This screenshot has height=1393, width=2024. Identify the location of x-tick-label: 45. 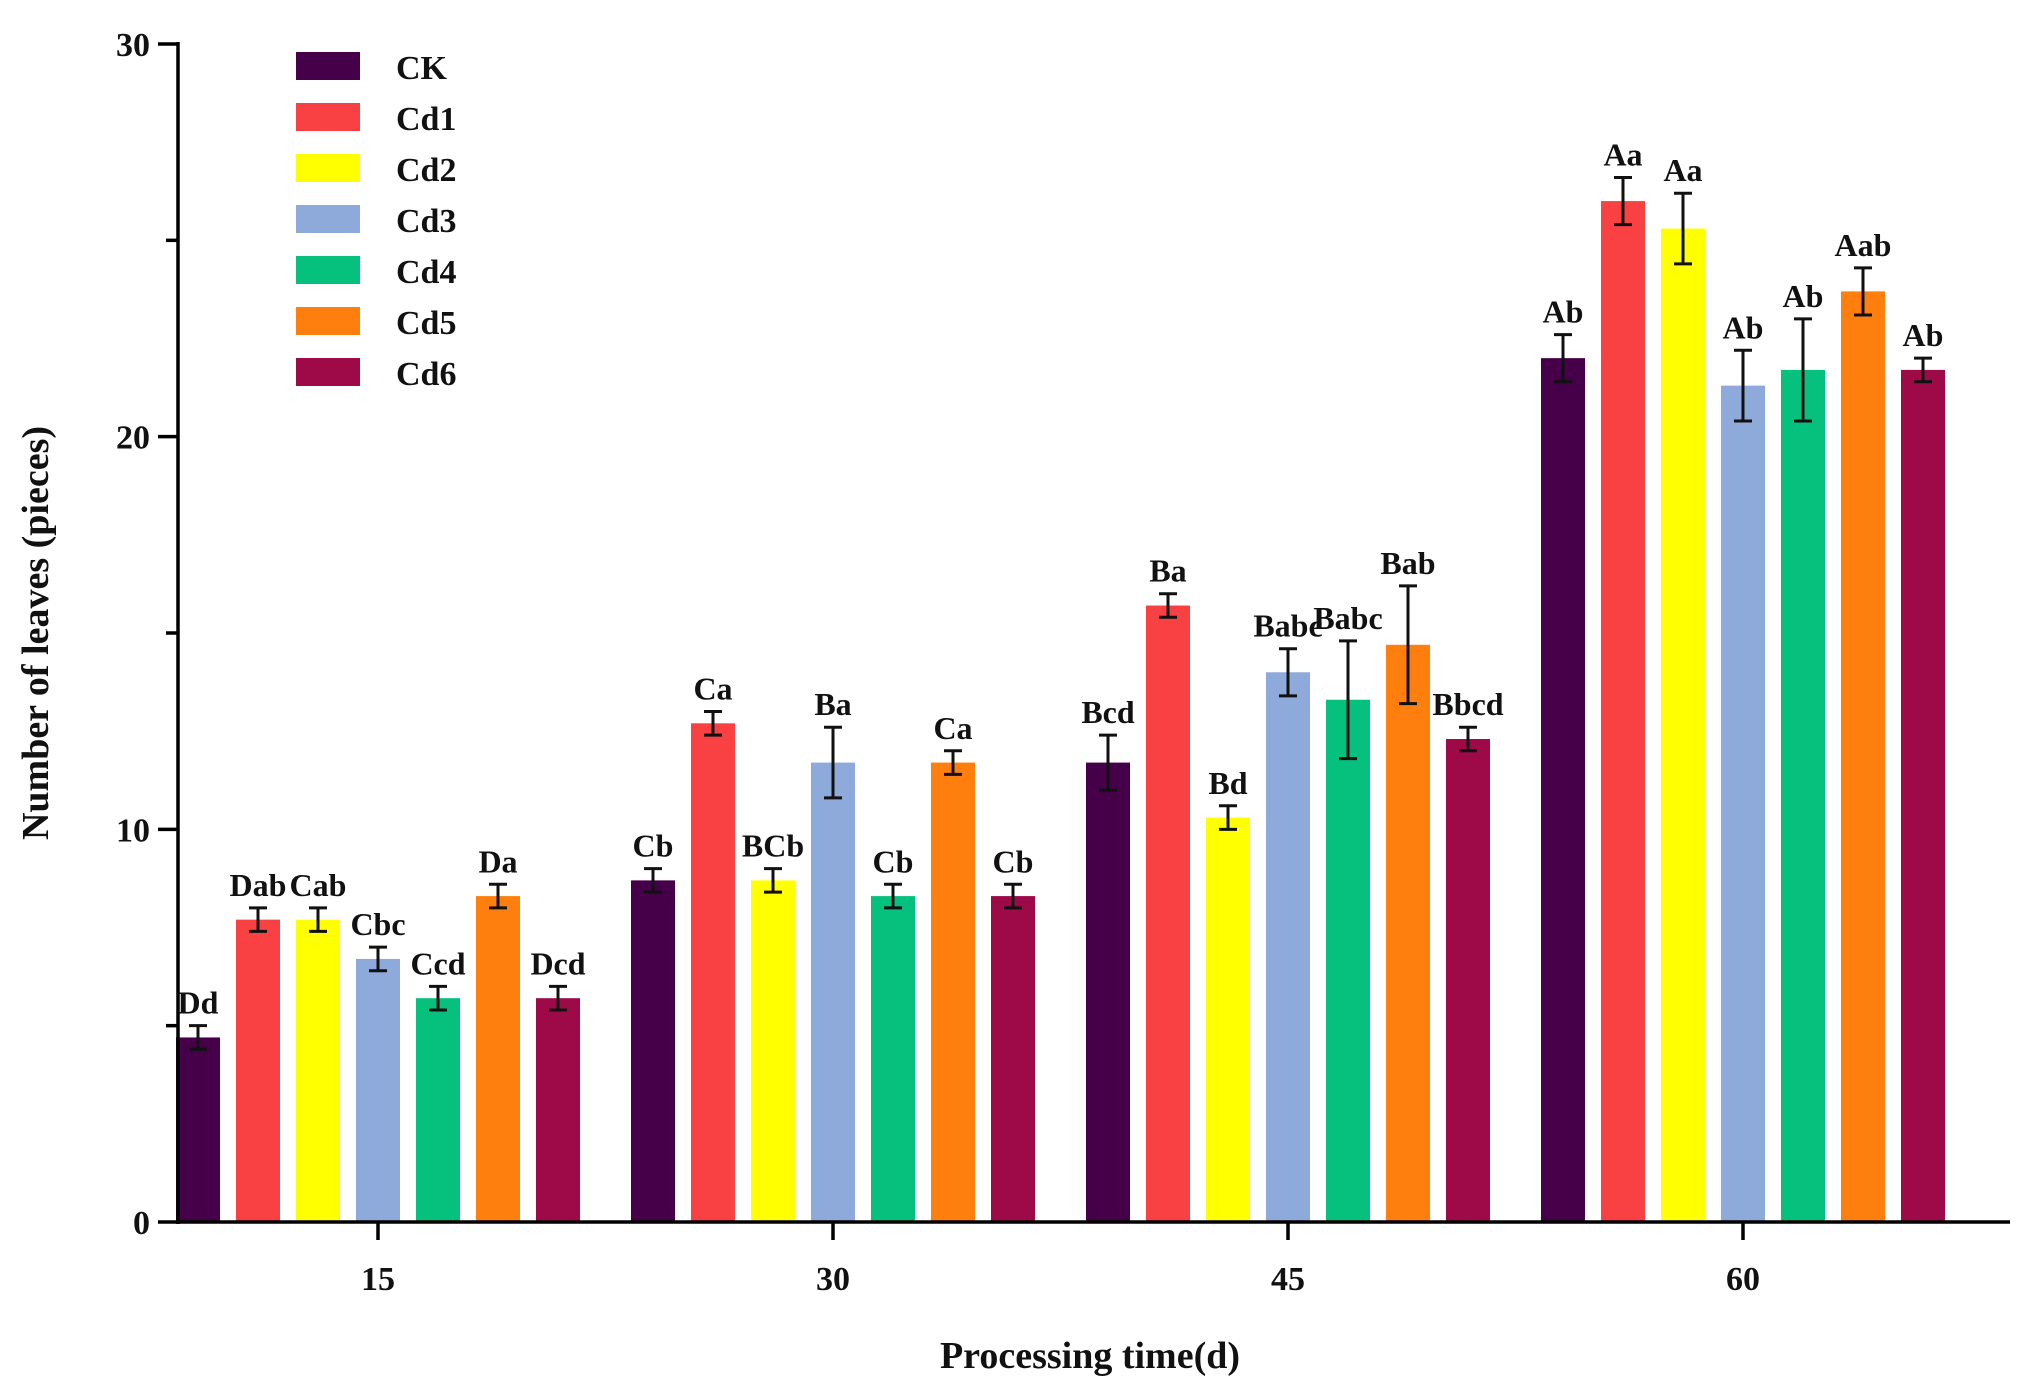
(1288, 1279).